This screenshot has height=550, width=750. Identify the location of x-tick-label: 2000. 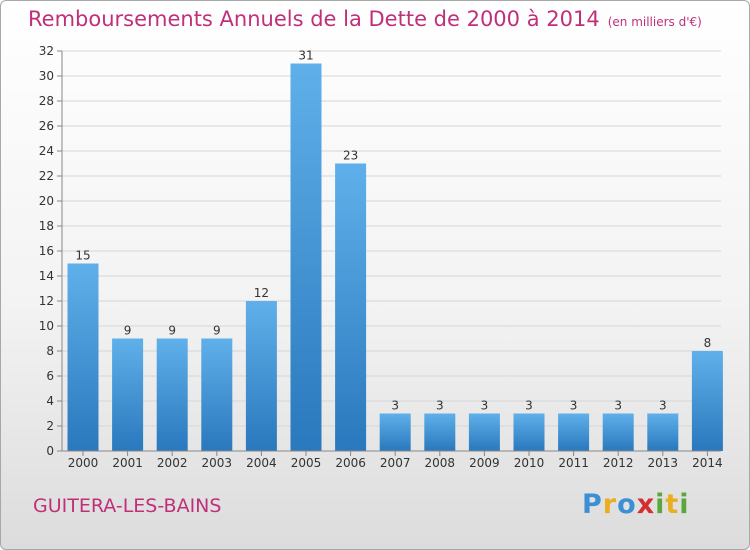
(83, 463).